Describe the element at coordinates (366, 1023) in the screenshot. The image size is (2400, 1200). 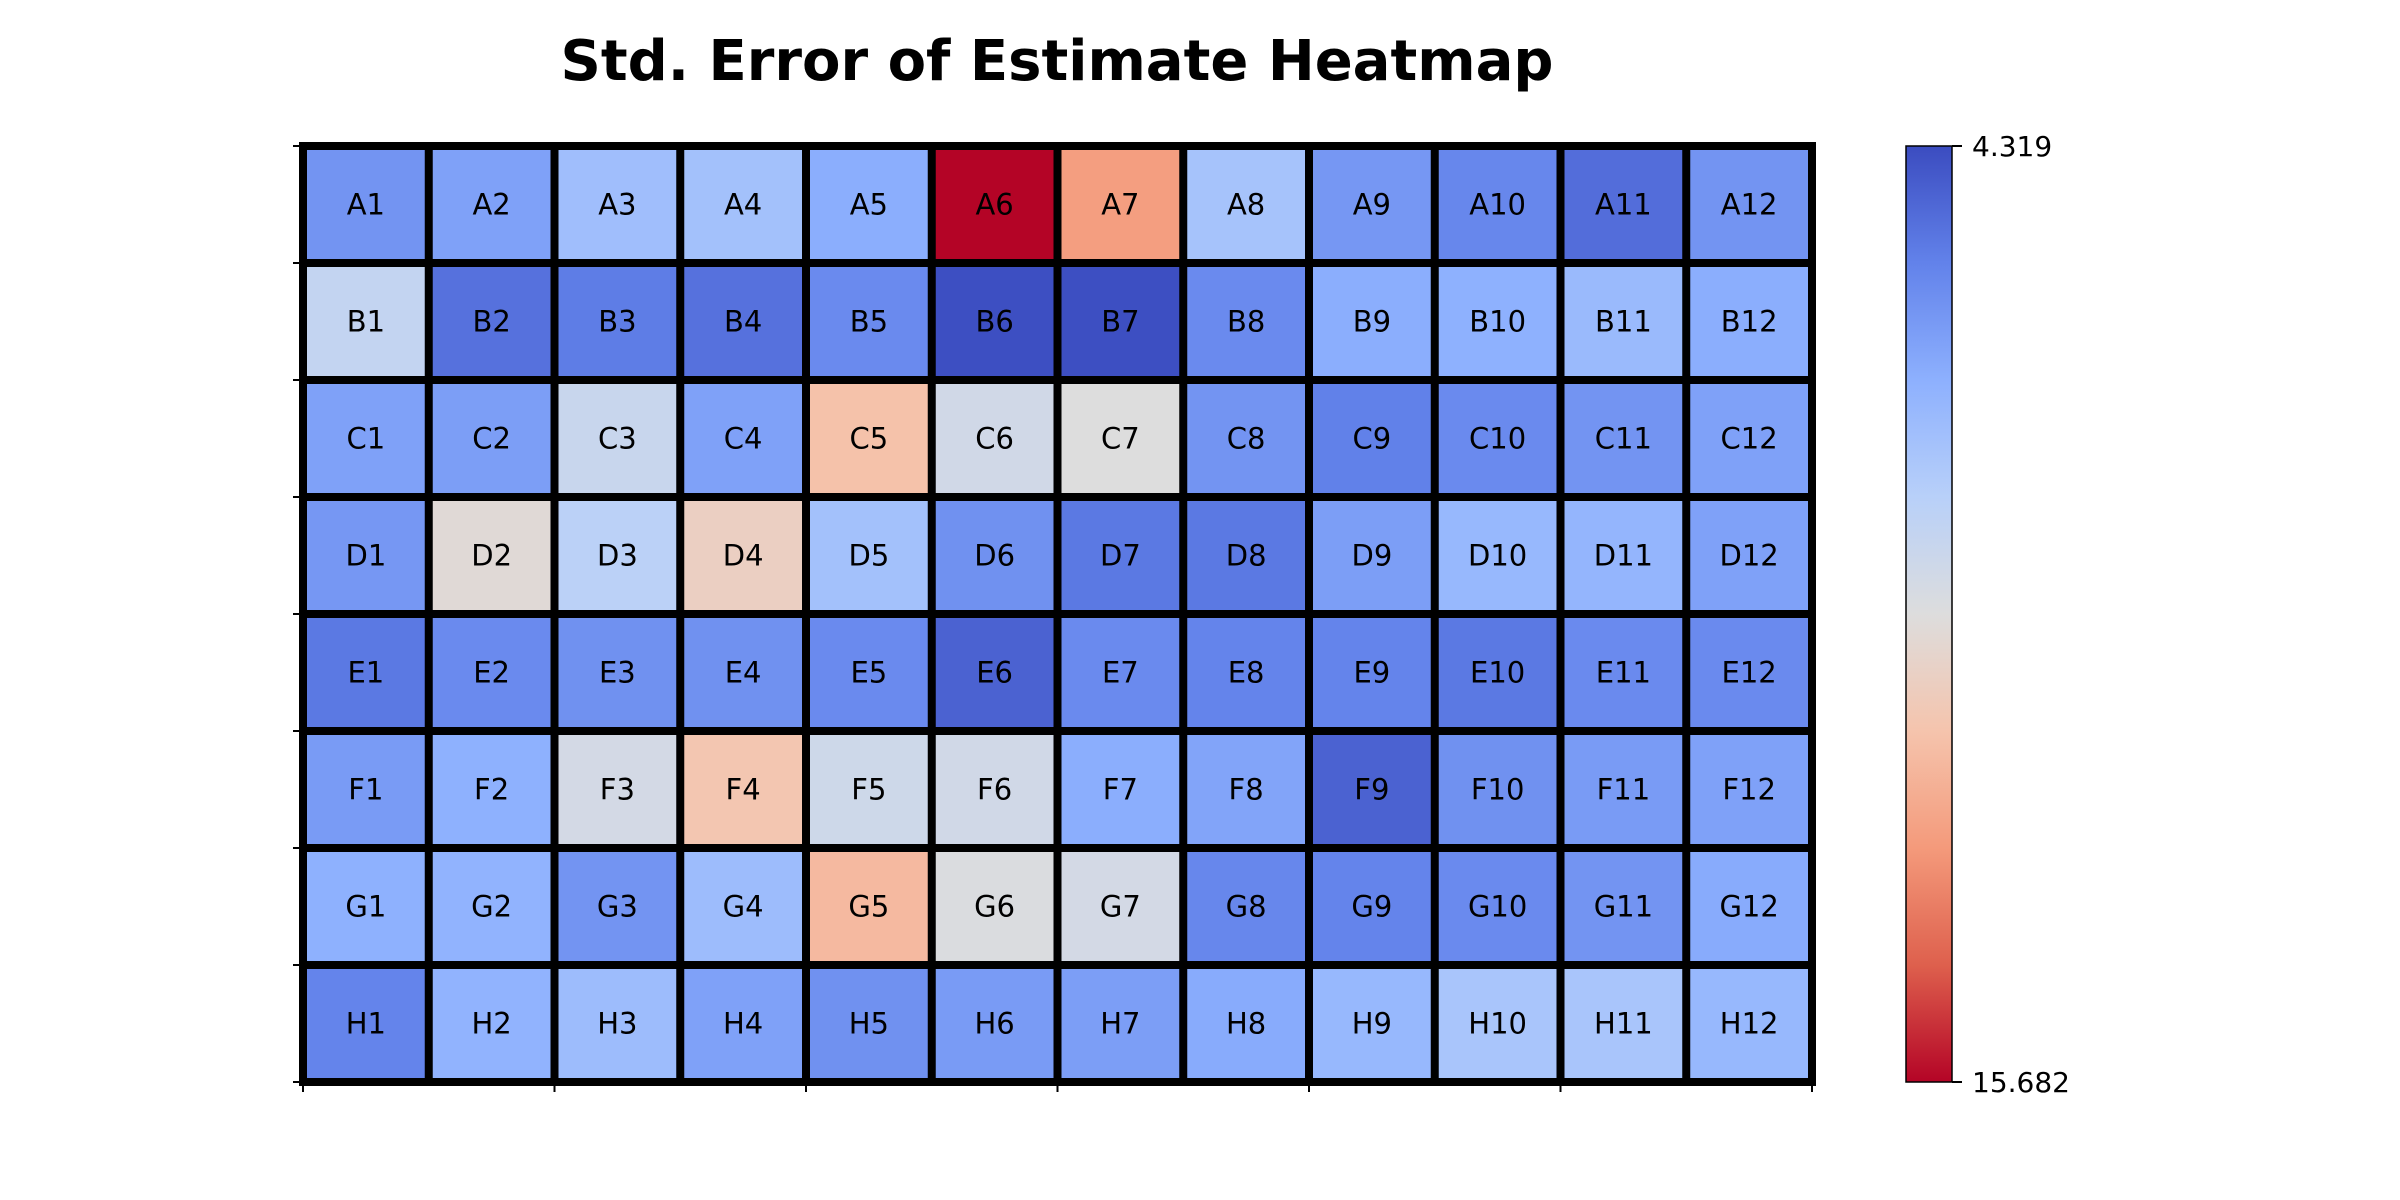
I see `heatmap-cell-h1` at that location.